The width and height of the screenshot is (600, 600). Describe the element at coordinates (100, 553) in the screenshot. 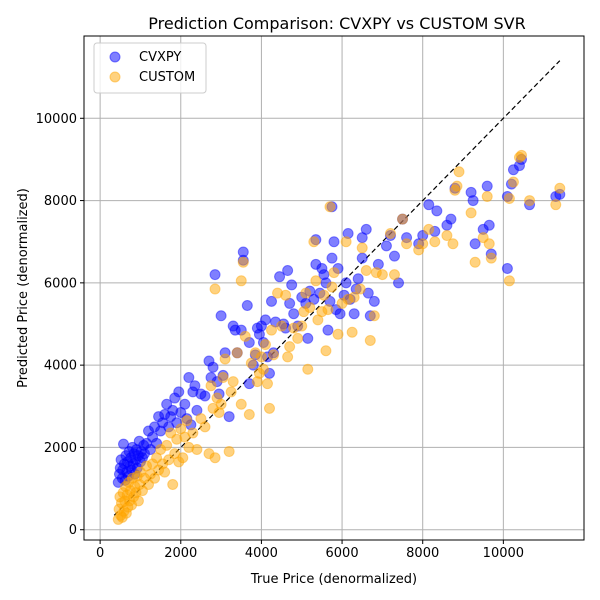

I see `x-tick-label: 0` at that location.